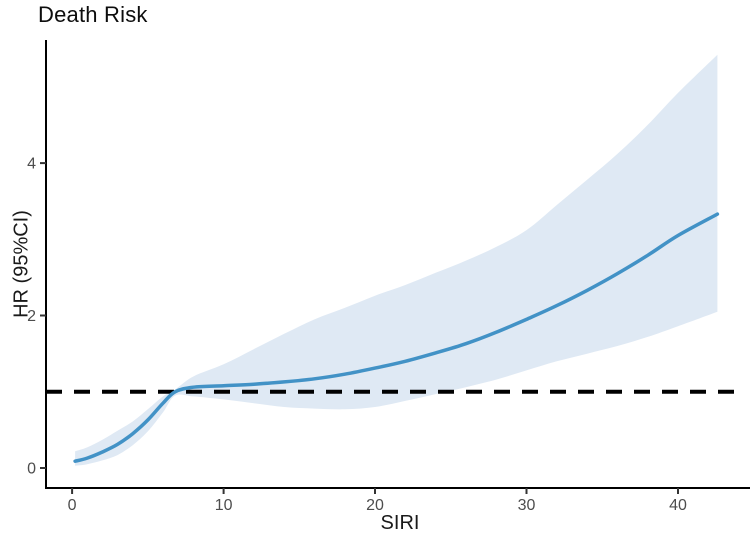 The width and height of the screenshot is (750, 537). What do you see at coordinates (31, 164) in the screenshot?
I see `y-tick-label: 4` at bounding box center [31, 164].